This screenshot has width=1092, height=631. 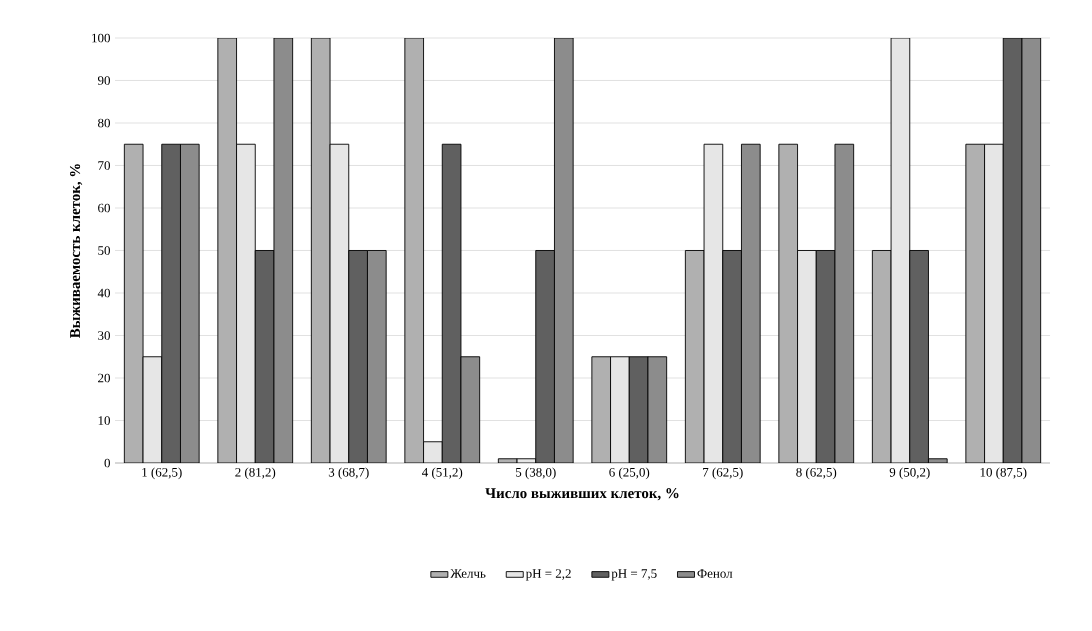 I want to click on y-tick-label: 10, so click(x=104, y=420).